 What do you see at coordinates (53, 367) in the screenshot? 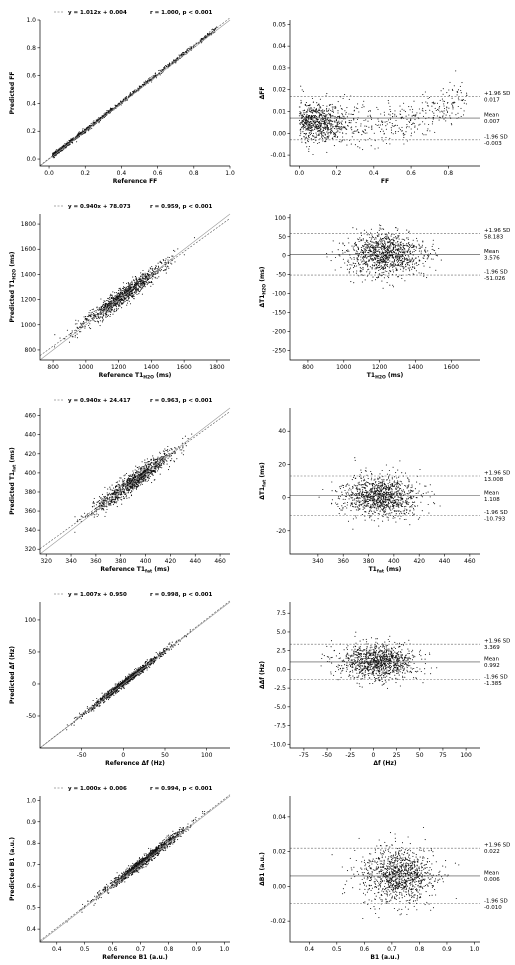
I see `x-tick-label: 800` at bounding box center [53, 367].